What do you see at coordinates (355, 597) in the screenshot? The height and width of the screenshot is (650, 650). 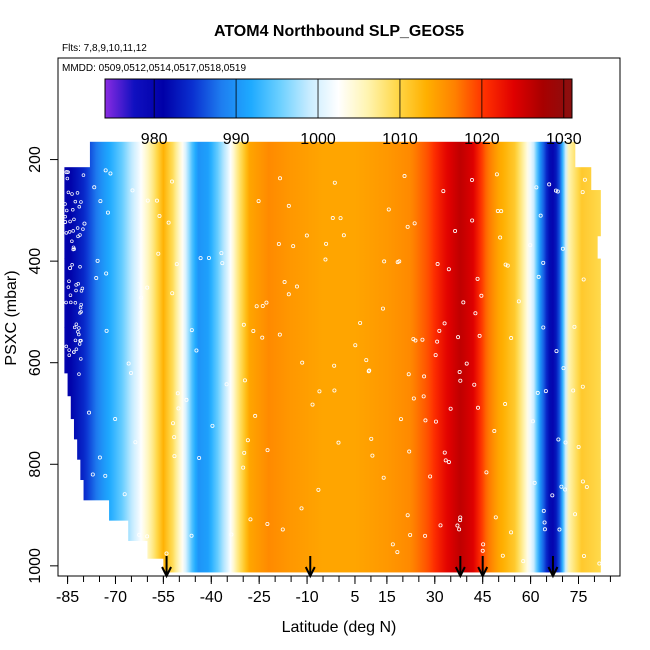 I see `x-tick-label: 5` at bounding box center [355, 597].